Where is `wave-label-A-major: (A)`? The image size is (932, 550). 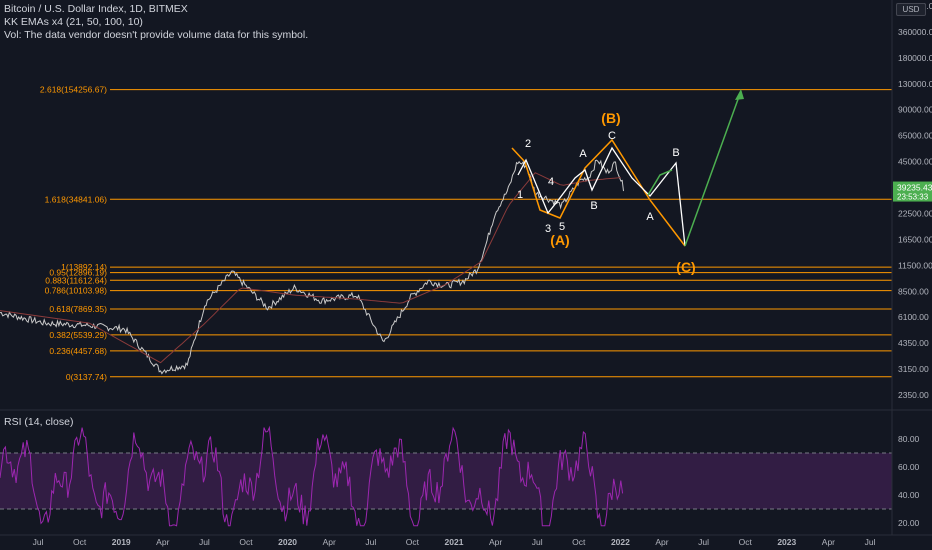 wave-label-A-major: (A) is located at coordinates (559, 240).